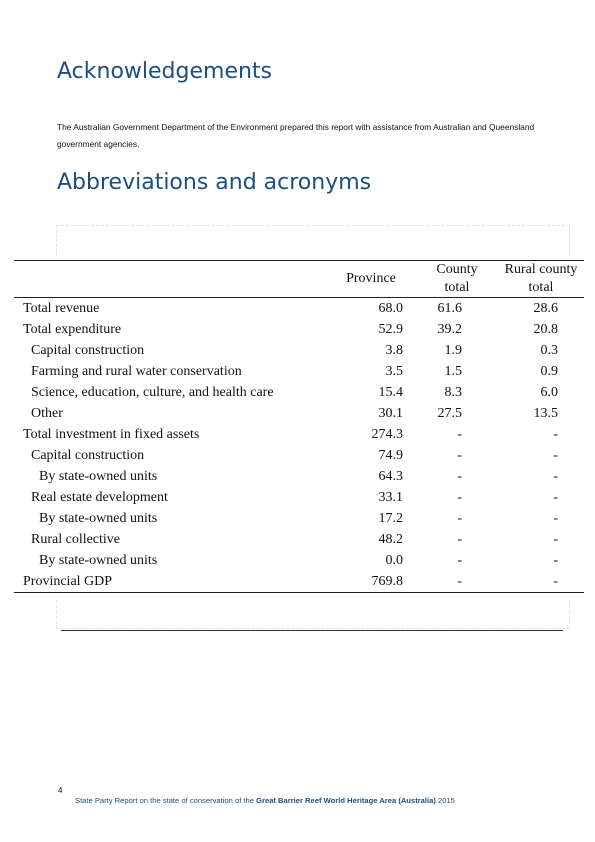 Image resolution: width=595 pixels, height=842 pixels. Describe the element at coordinates (457, 287) in the screenshot. I see `header-county-line2: total` at that location.